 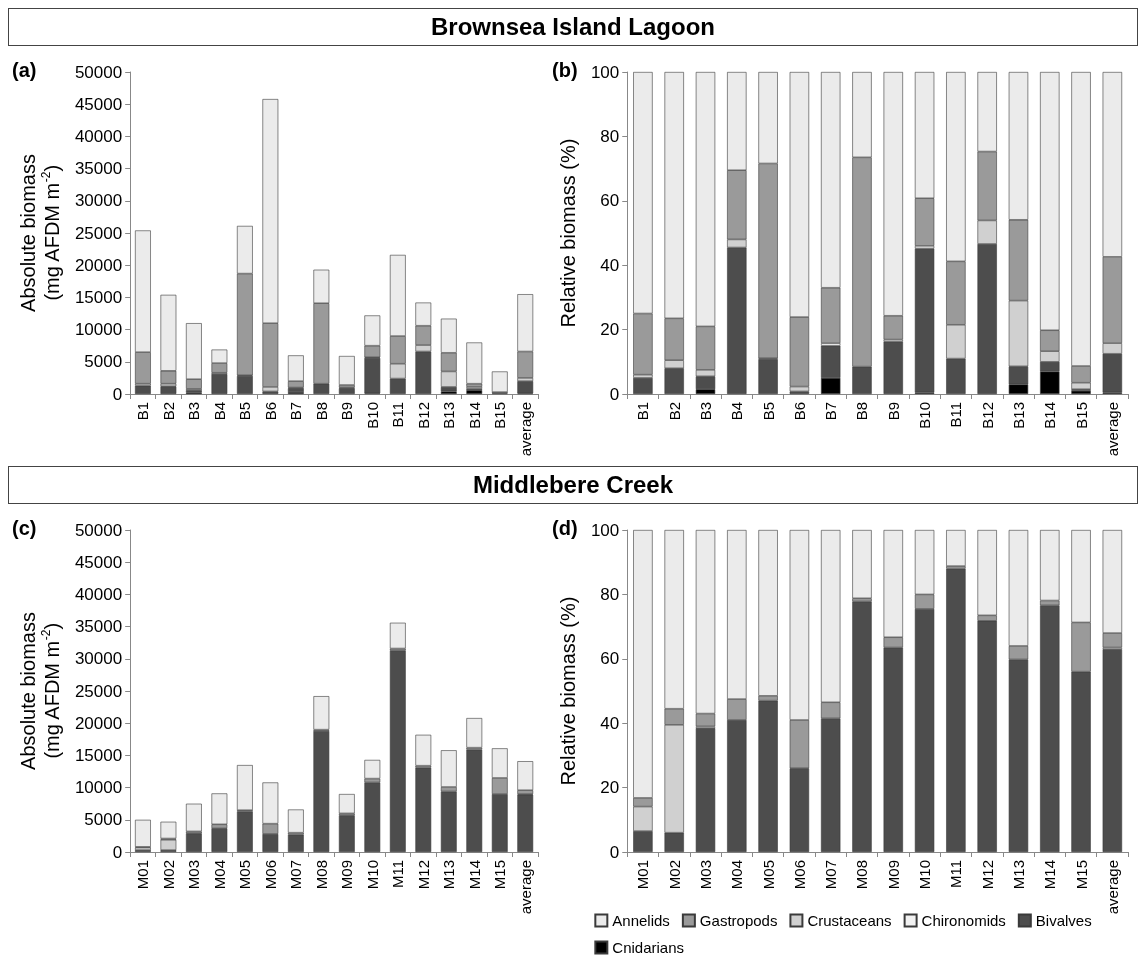 I want to click on x-tick-label: M15, so click(x=1081, y=875).